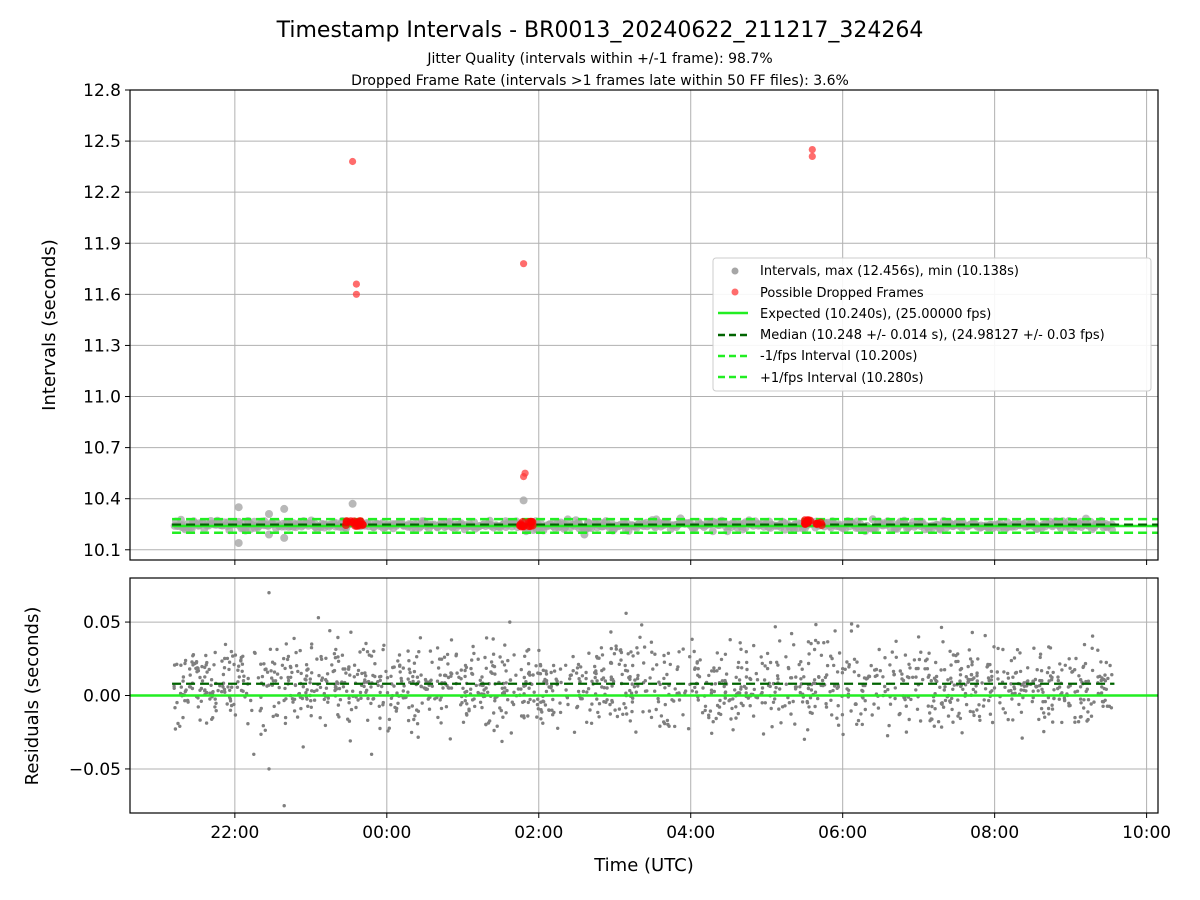  What do you see at coordinates (889, 271) in the screenshot?
I see `legend-label-intervals: Intervals, max (12.456s), min (10.138s)` at bounding box center [889, 271].